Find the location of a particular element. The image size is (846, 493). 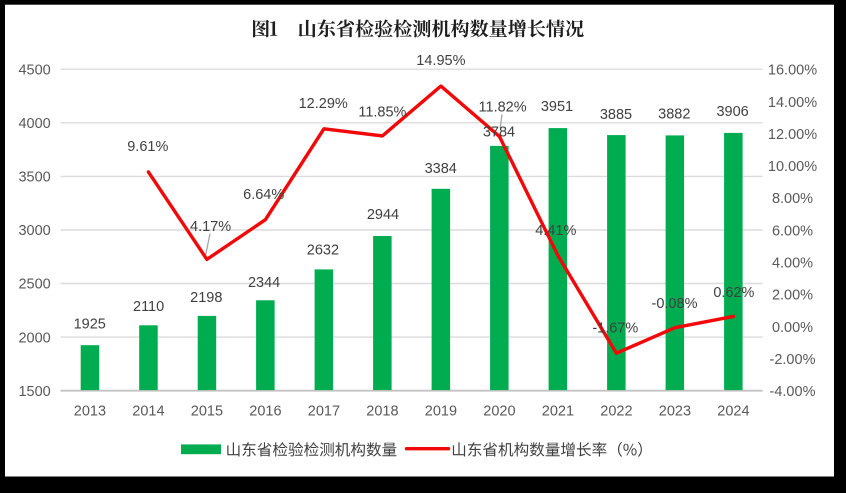

svg-text: 2017 is located at coordinates (324, 412).